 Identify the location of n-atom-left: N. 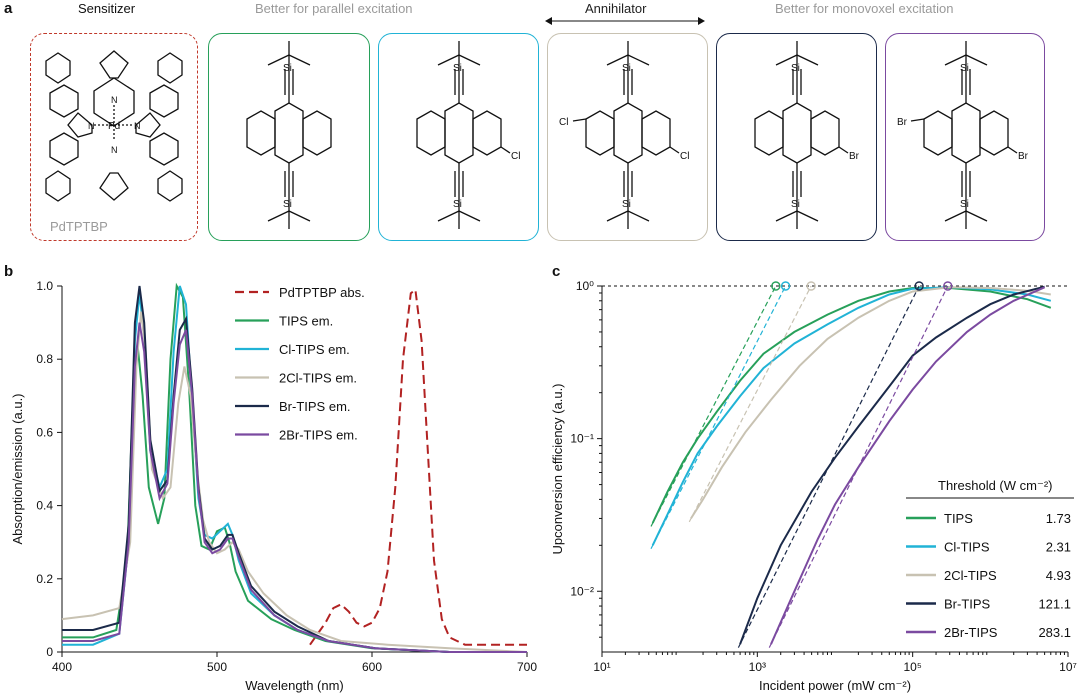
(91, 126).